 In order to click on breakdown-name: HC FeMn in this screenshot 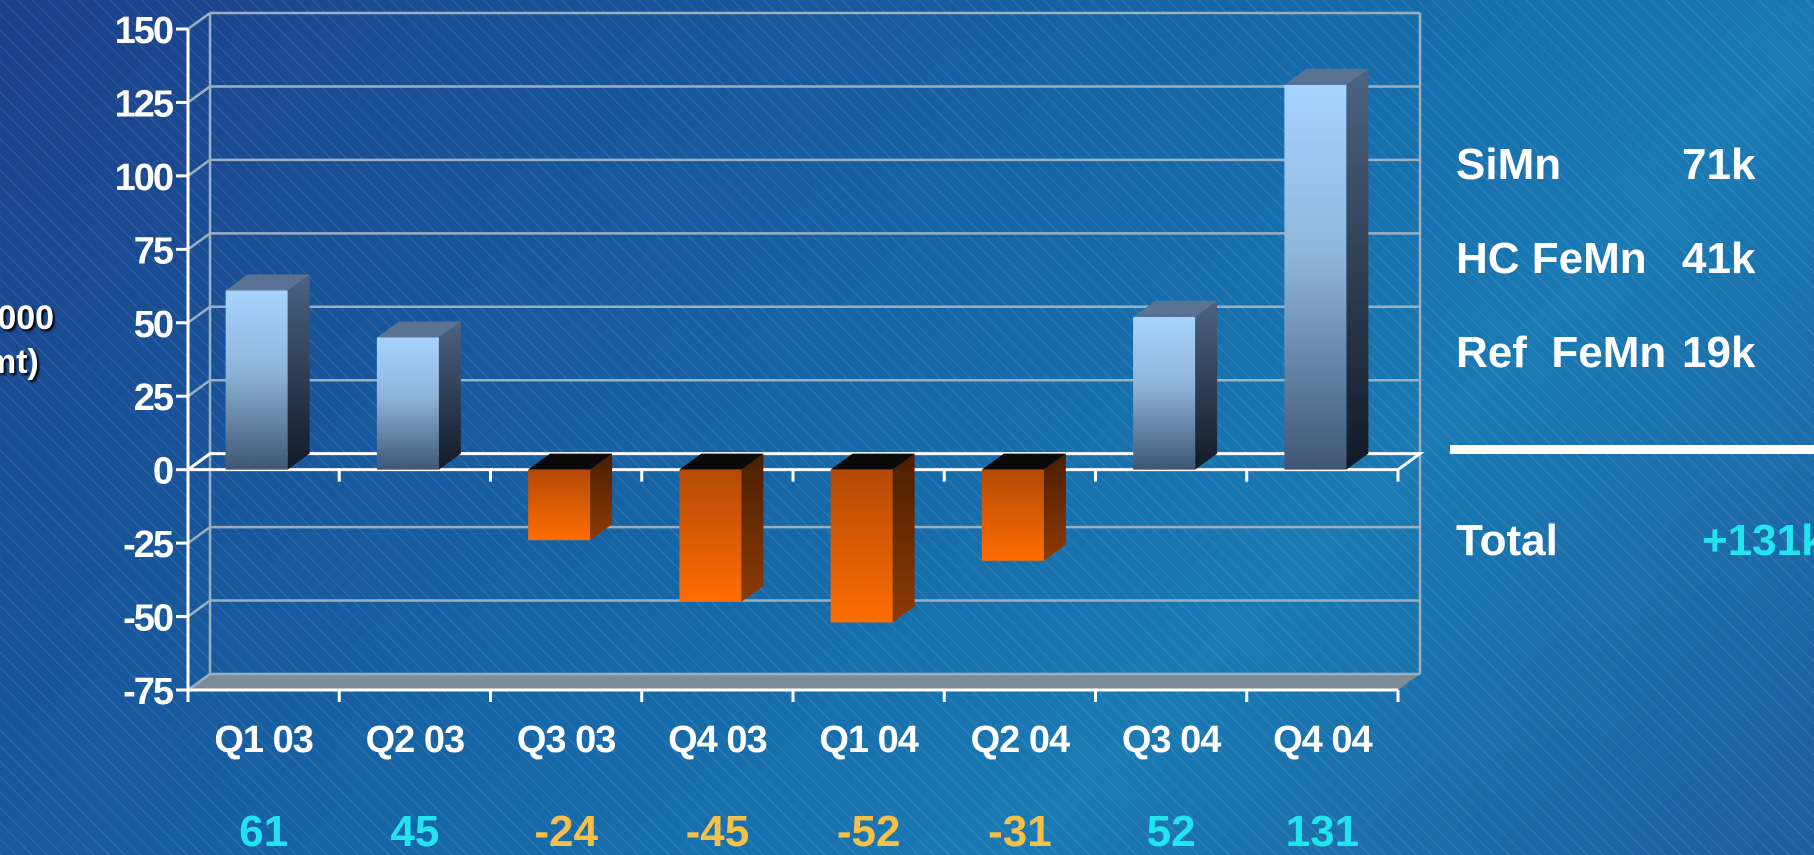, I will do `click(1551, 258)`.